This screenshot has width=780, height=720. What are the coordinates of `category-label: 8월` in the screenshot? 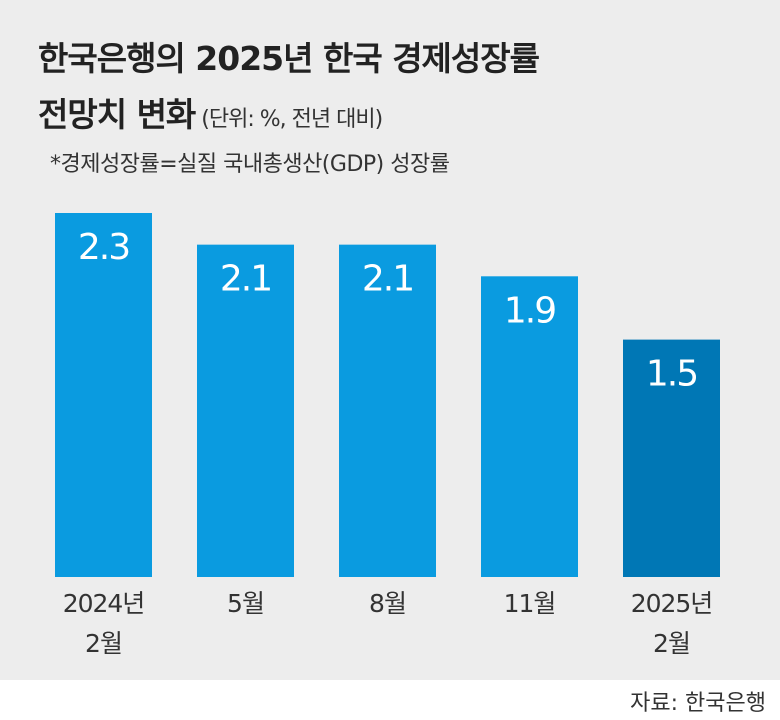 It's located at (387, 603).